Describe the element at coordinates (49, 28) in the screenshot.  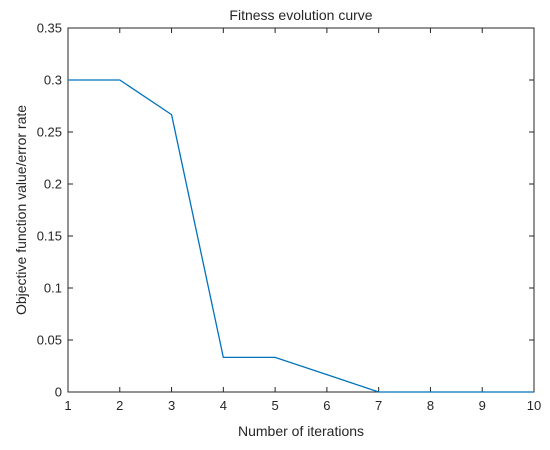
I see `y-tick-label: 0.35` at that location.